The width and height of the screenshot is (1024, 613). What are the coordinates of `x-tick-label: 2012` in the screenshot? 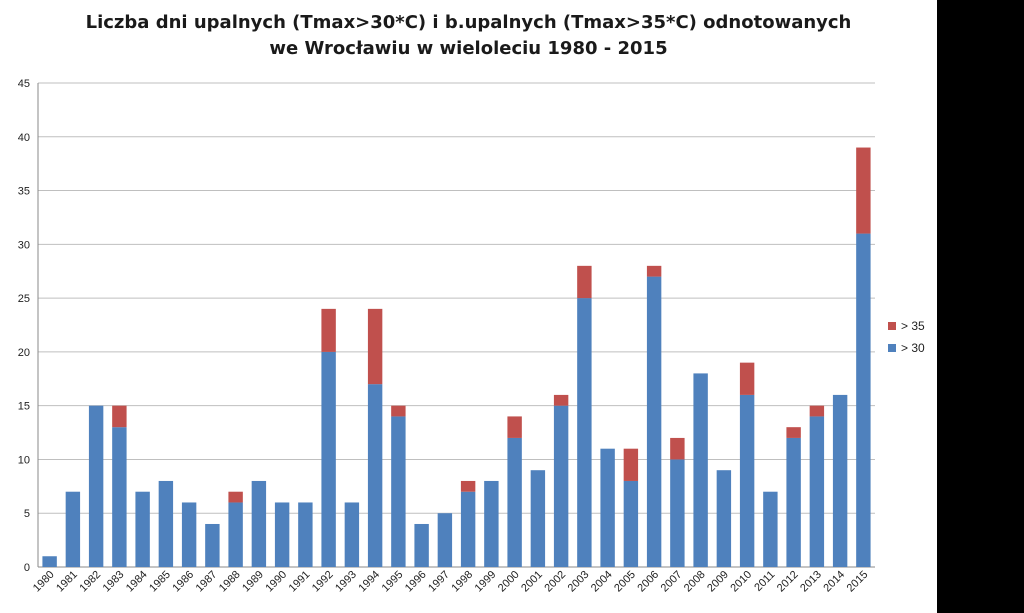 It's located at (788, 582).